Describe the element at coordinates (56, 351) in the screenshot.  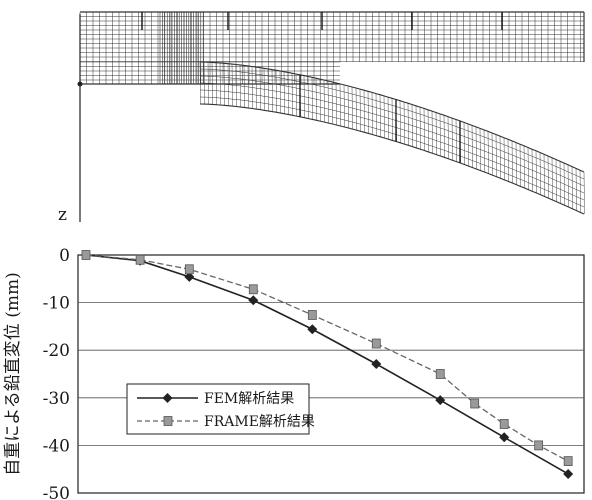
I see `y-tick-label: -20` at that location.